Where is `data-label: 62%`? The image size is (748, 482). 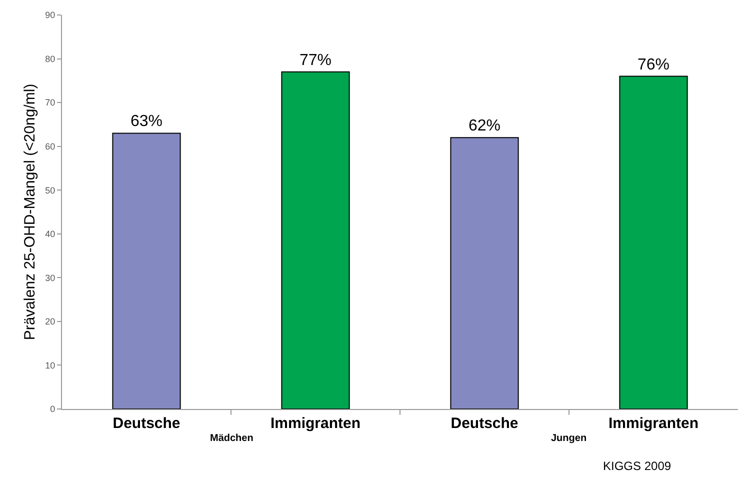 data-label: 62% is located at coordinates (484, 126).